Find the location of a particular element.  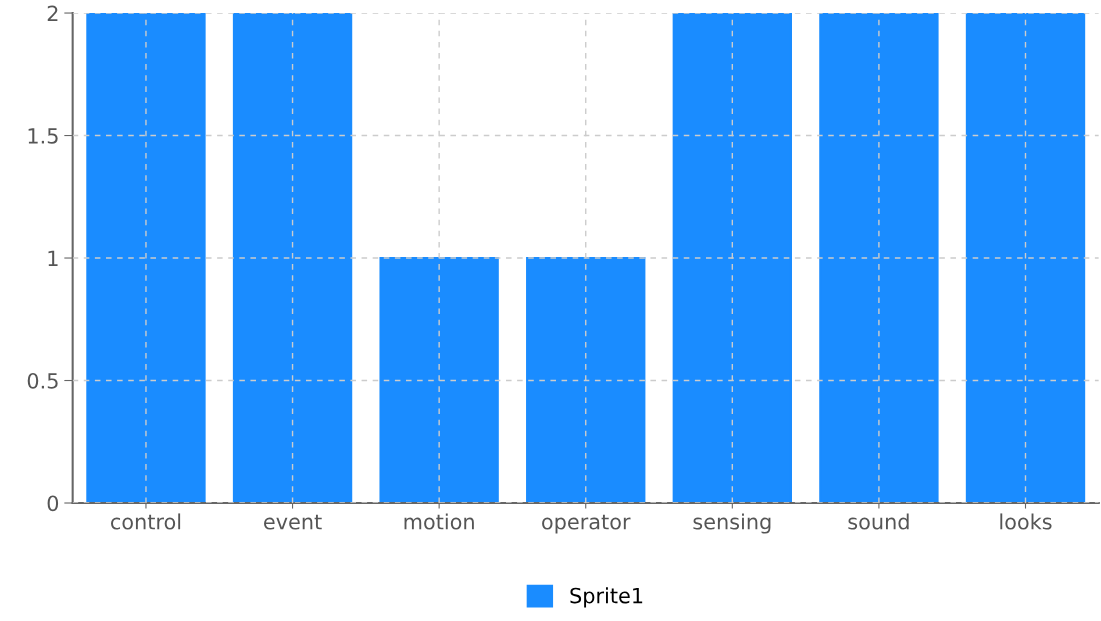

x-tick-label: motion is located at coordinates (439, 521).